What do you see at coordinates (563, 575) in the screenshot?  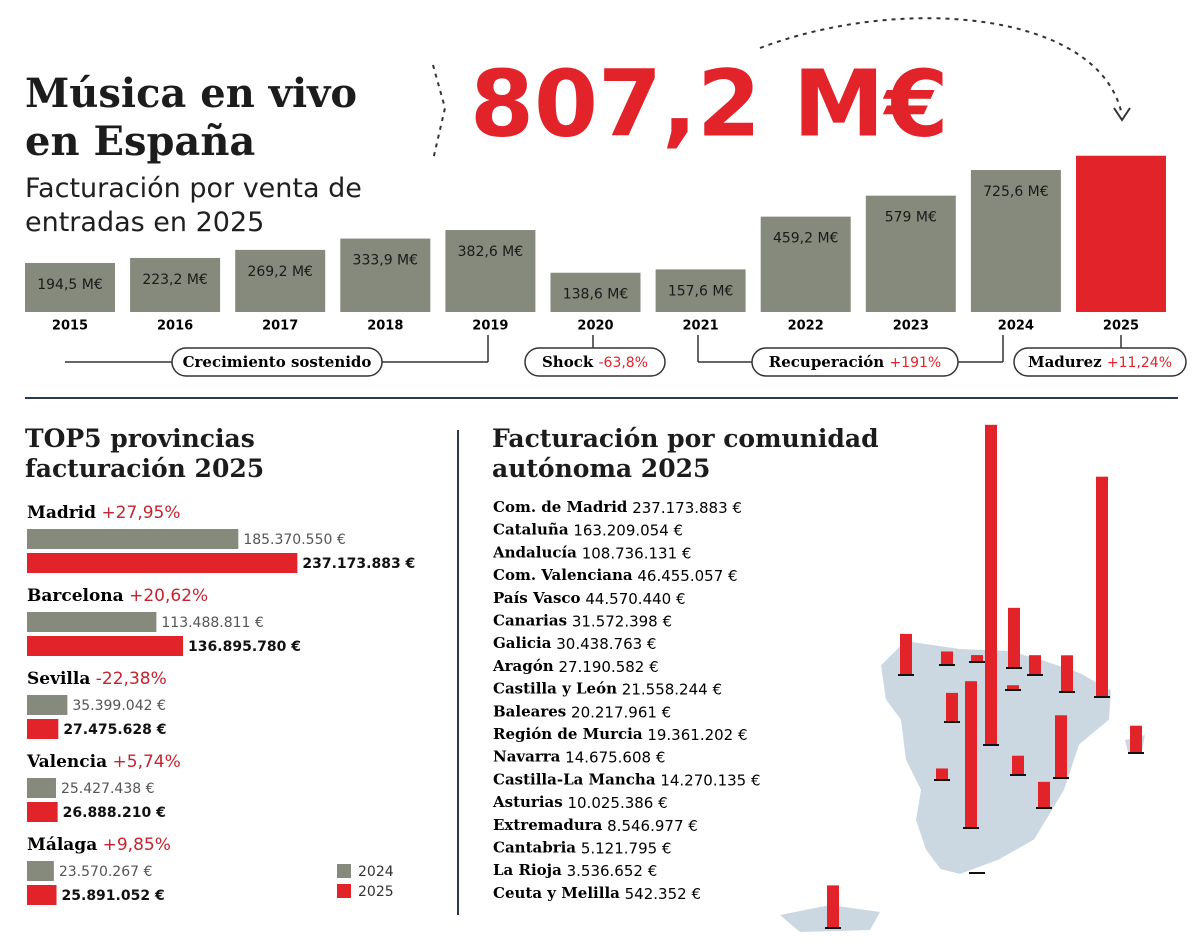 I see `community: Com. Valenciana` at bounding box center [563, 575].